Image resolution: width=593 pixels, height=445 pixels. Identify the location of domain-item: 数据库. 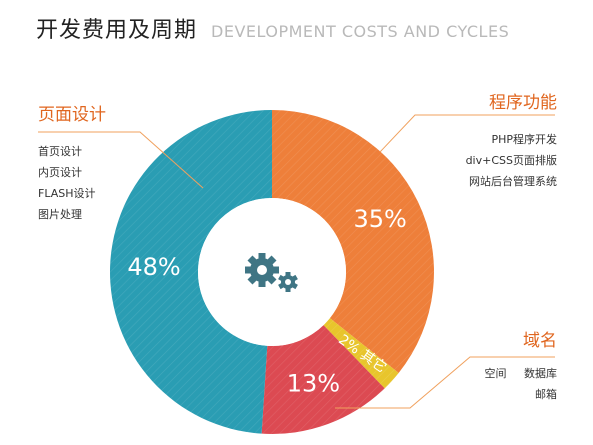
(540, 373).